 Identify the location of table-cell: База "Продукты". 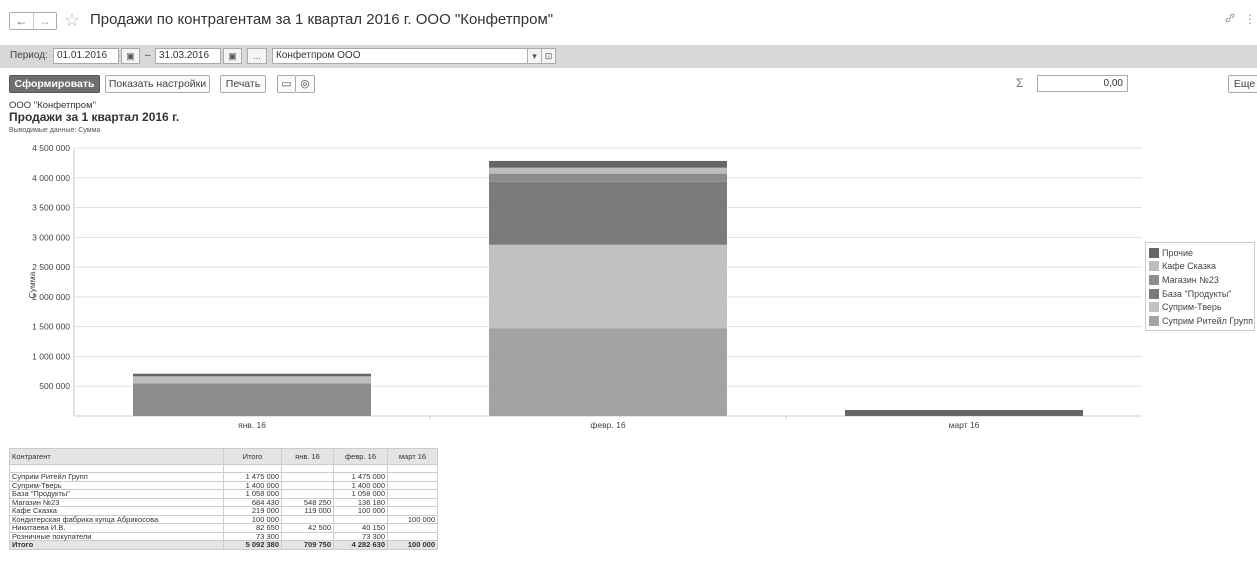
(116, 494).